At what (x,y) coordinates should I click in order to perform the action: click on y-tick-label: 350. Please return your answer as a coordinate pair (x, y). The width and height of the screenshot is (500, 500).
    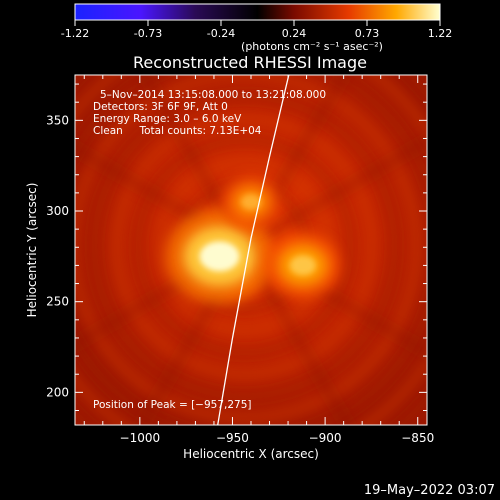
    Looking at the image, I should click on (57, 120).